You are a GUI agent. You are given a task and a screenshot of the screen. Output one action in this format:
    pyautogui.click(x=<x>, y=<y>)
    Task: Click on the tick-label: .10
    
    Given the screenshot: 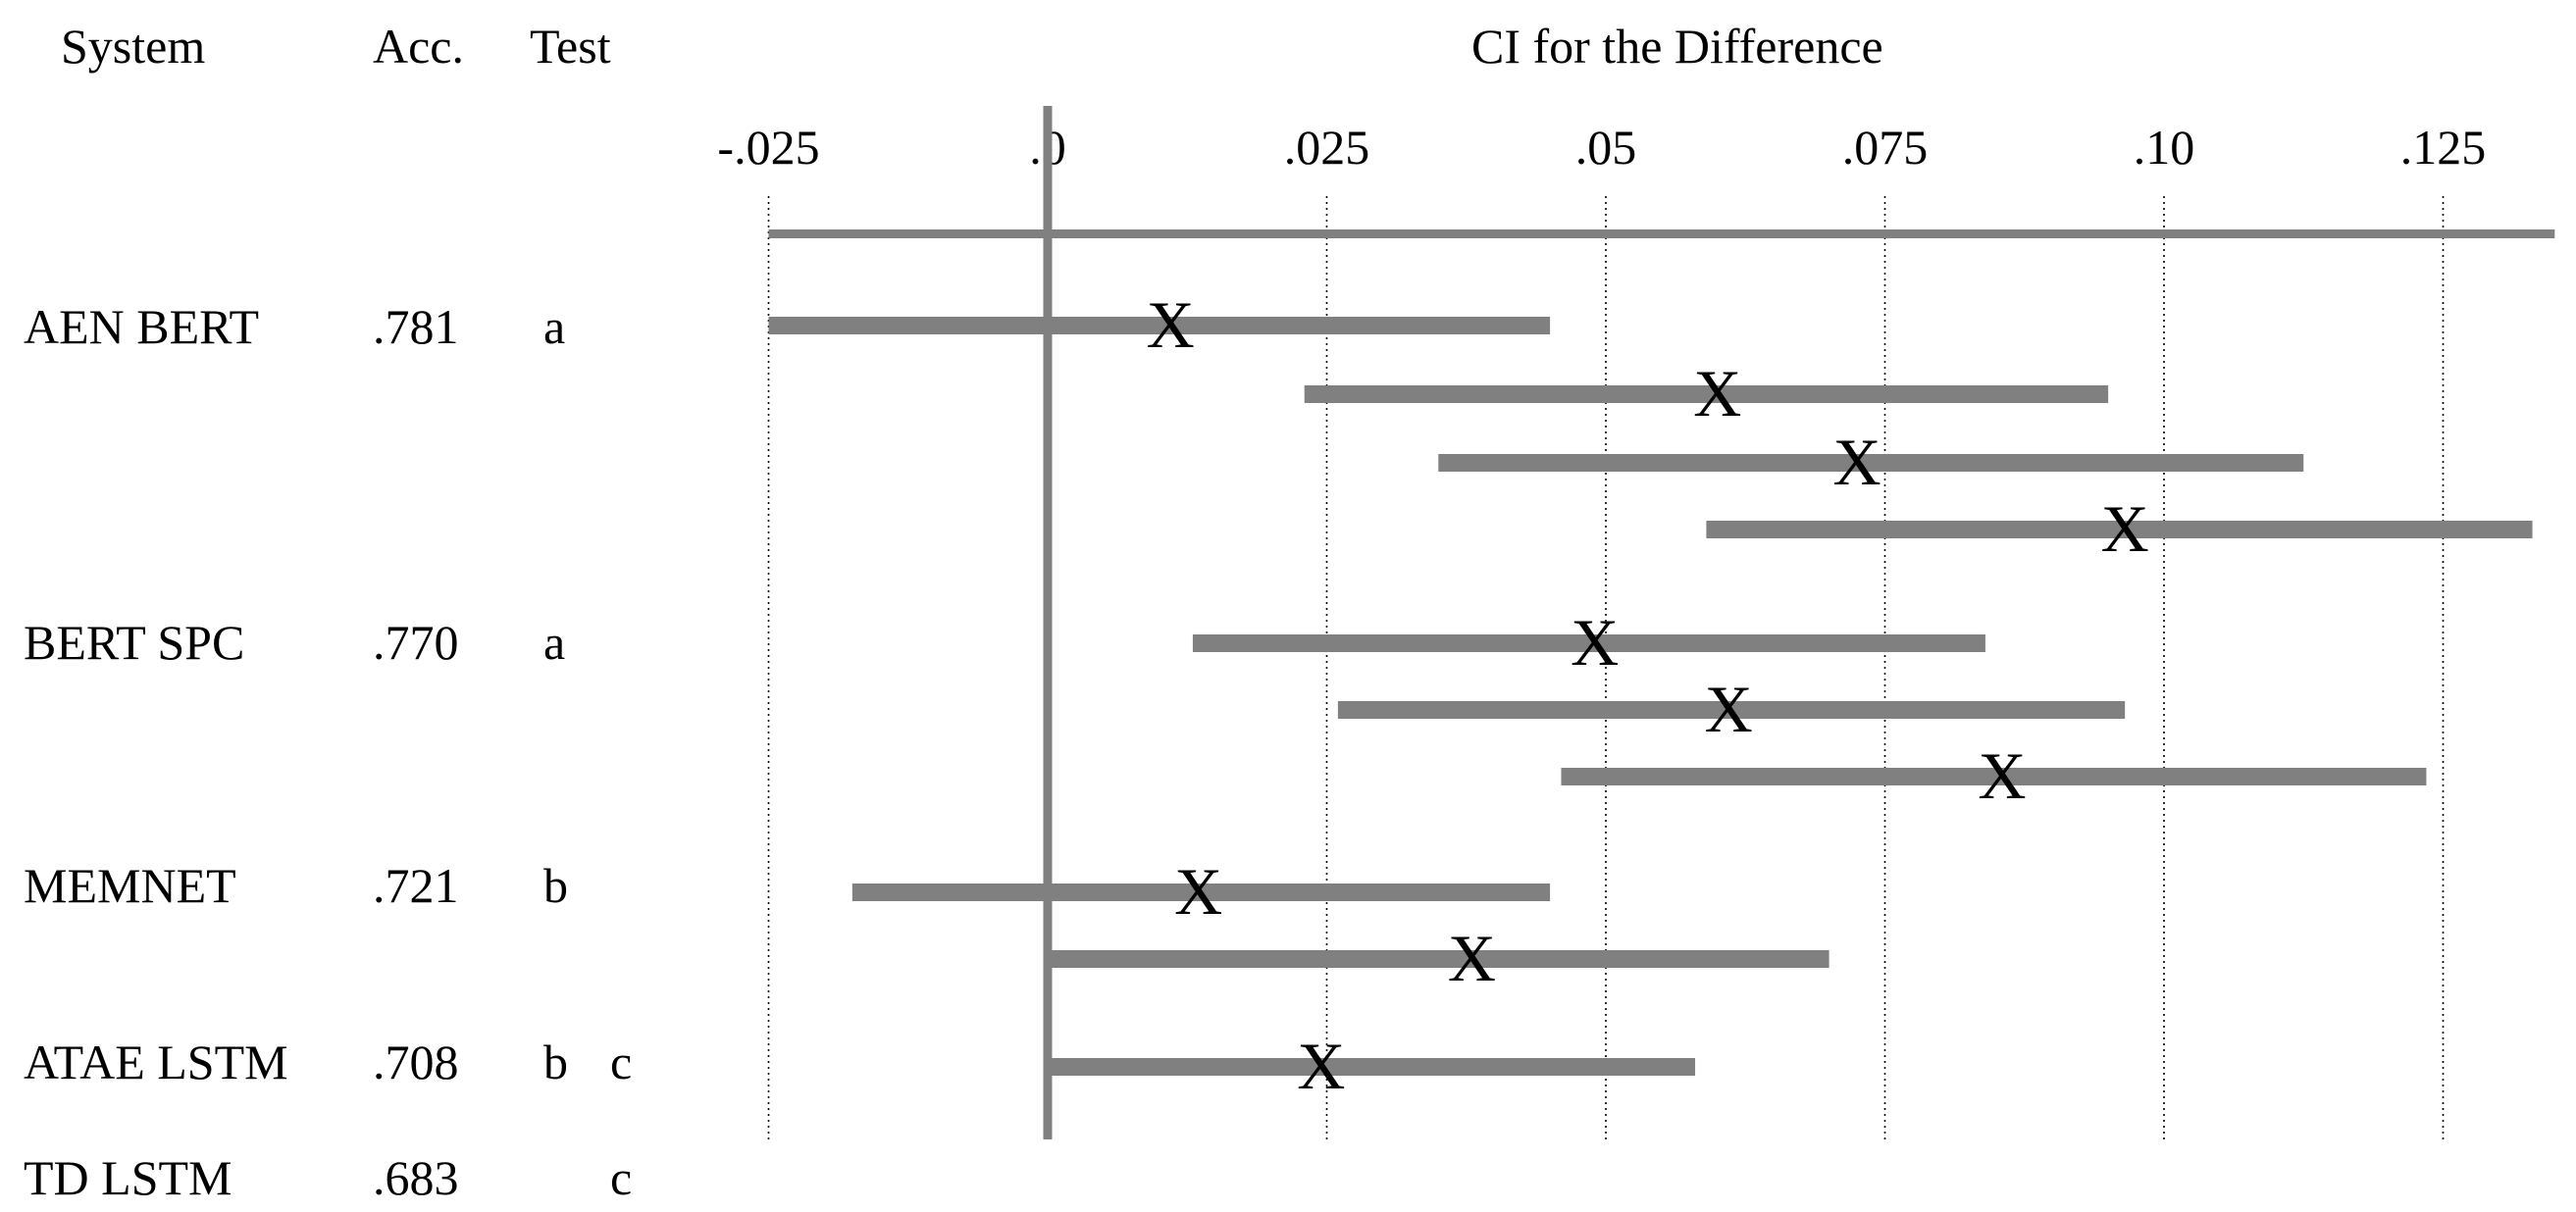 What is the action you would take?
    pyautogui.click(x=2164, y=147)
    